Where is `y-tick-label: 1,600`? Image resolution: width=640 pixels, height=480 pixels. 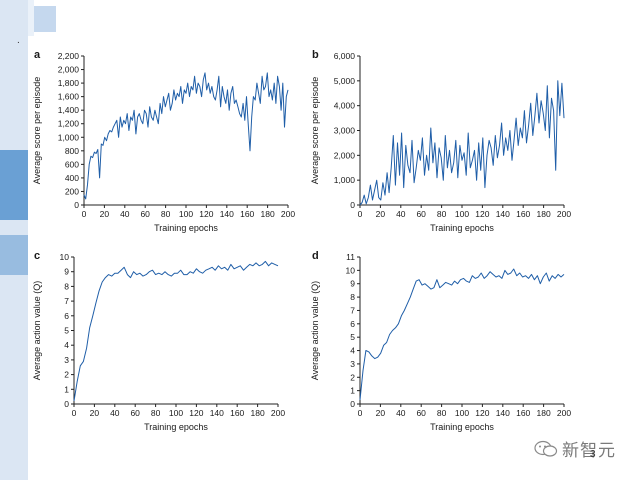 y-tick-label: 1,600 is located at coordinates (69, 97).